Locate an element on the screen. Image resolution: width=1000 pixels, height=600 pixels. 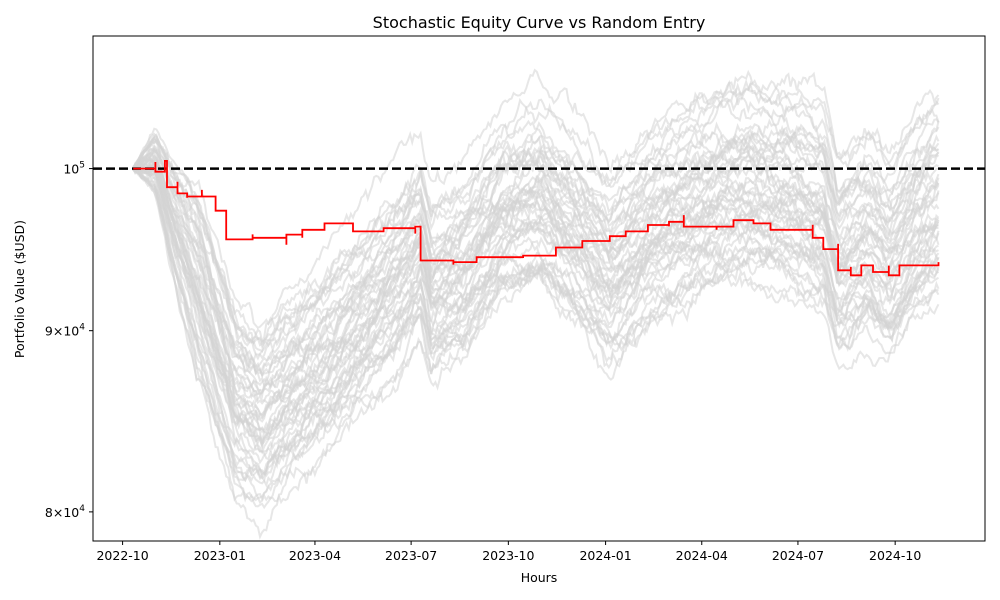
y-tick-label: 105 is located at coordinates (74, 169).